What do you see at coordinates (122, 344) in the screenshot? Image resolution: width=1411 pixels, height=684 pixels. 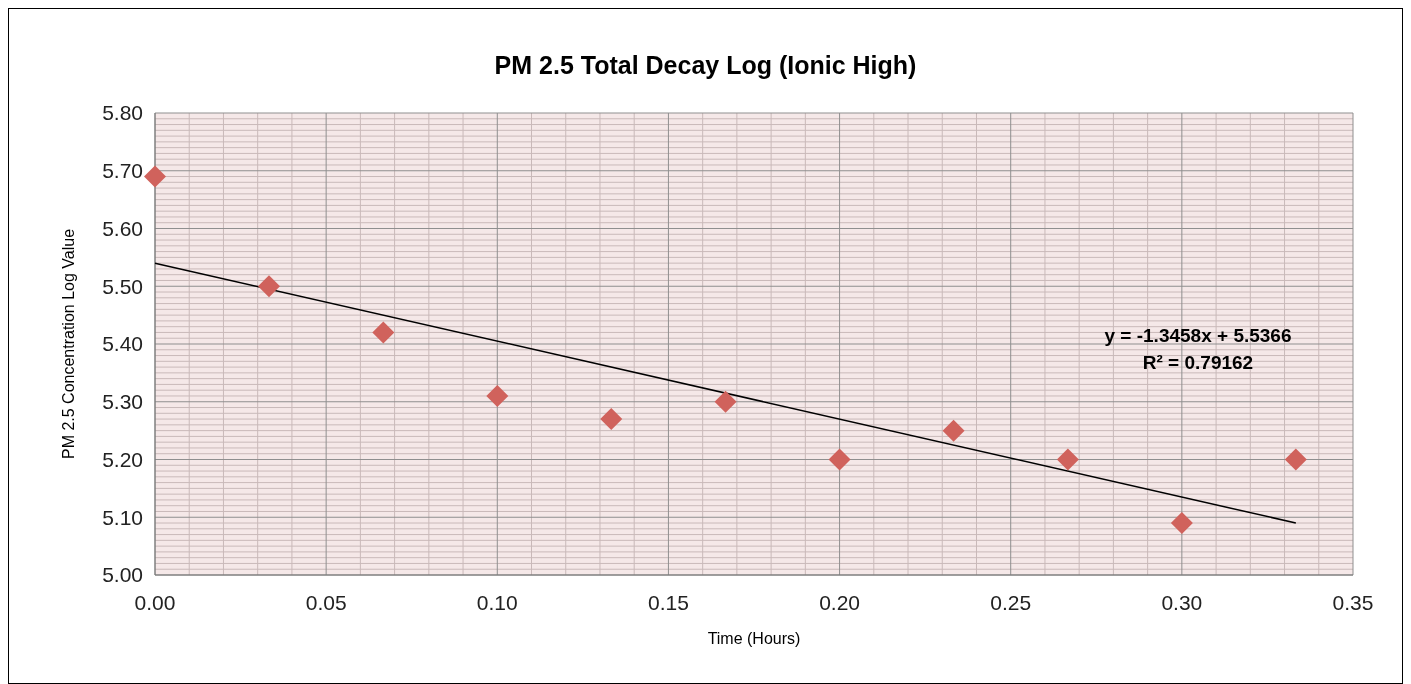 I see `y-tick-label: 5.40` at bounding box center [122, 344].